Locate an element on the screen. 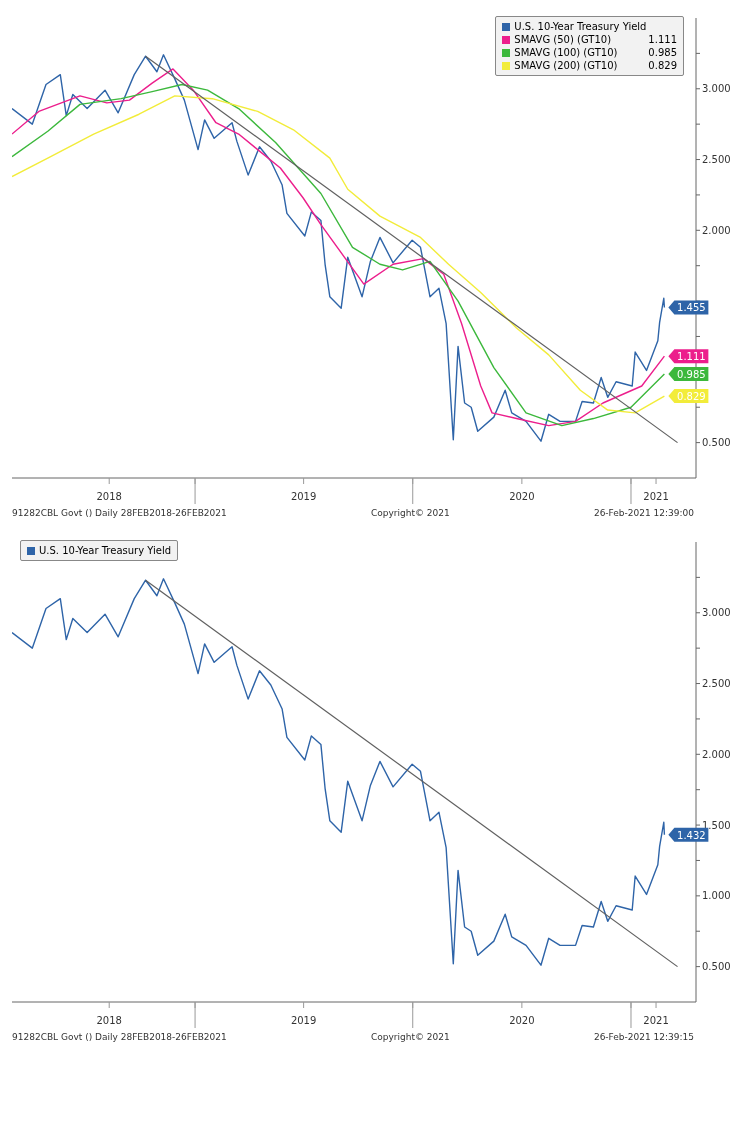  data-label: 0.829 is located at coordinates (691, 397).